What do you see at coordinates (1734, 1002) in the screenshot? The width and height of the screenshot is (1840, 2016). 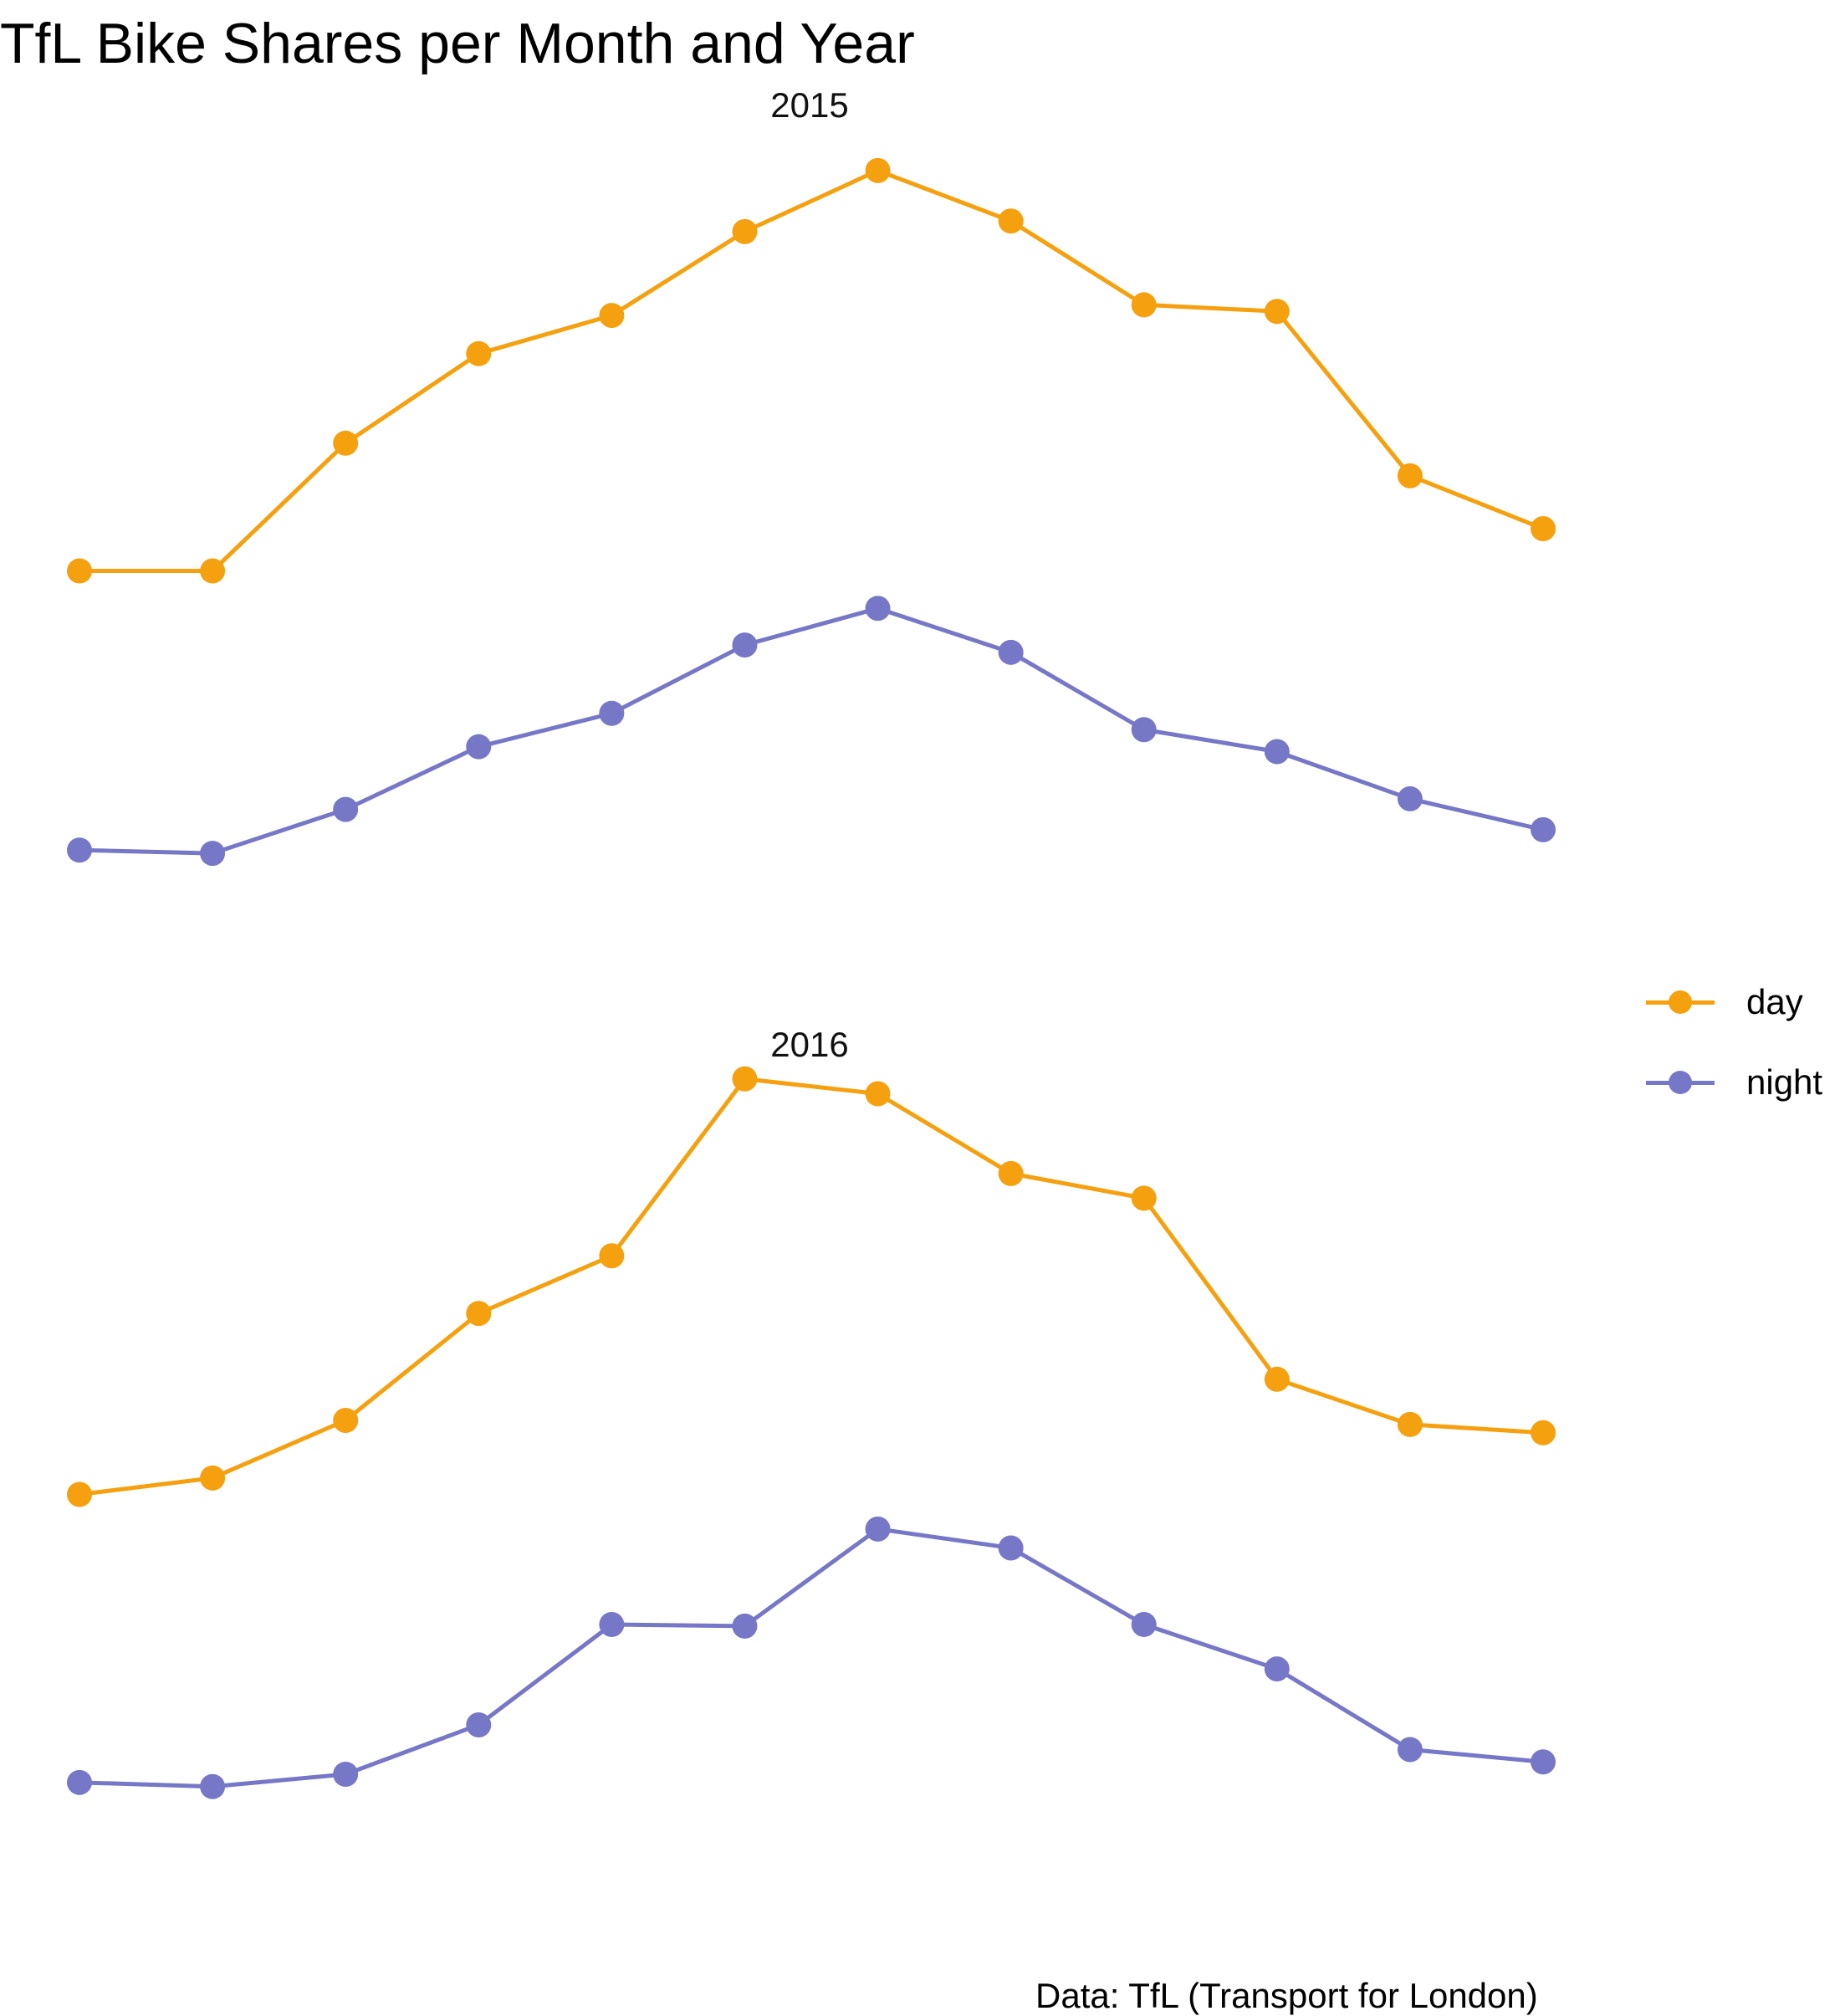 I see `legend-item-day: day` at bounding box center [1734, 1002].